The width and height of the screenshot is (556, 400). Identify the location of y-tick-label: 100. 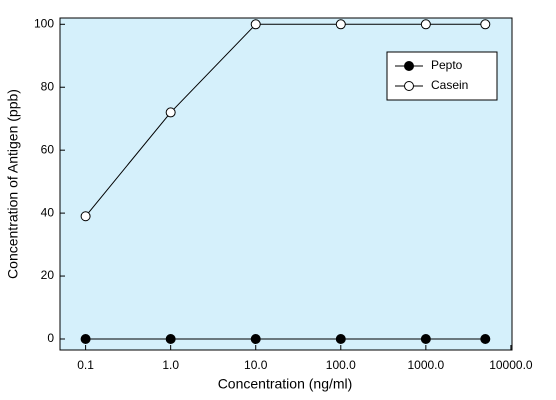
(44, 23).